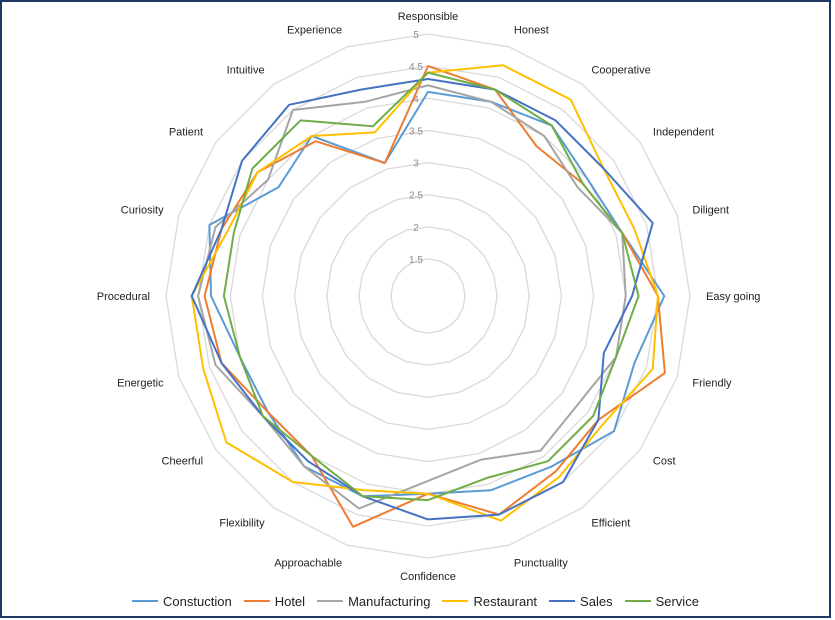 This screenshot has height=620, width=835. Describe the element at coordinates (246, 71) in the screenshot. I see `category-label: Intuitive` at that location.